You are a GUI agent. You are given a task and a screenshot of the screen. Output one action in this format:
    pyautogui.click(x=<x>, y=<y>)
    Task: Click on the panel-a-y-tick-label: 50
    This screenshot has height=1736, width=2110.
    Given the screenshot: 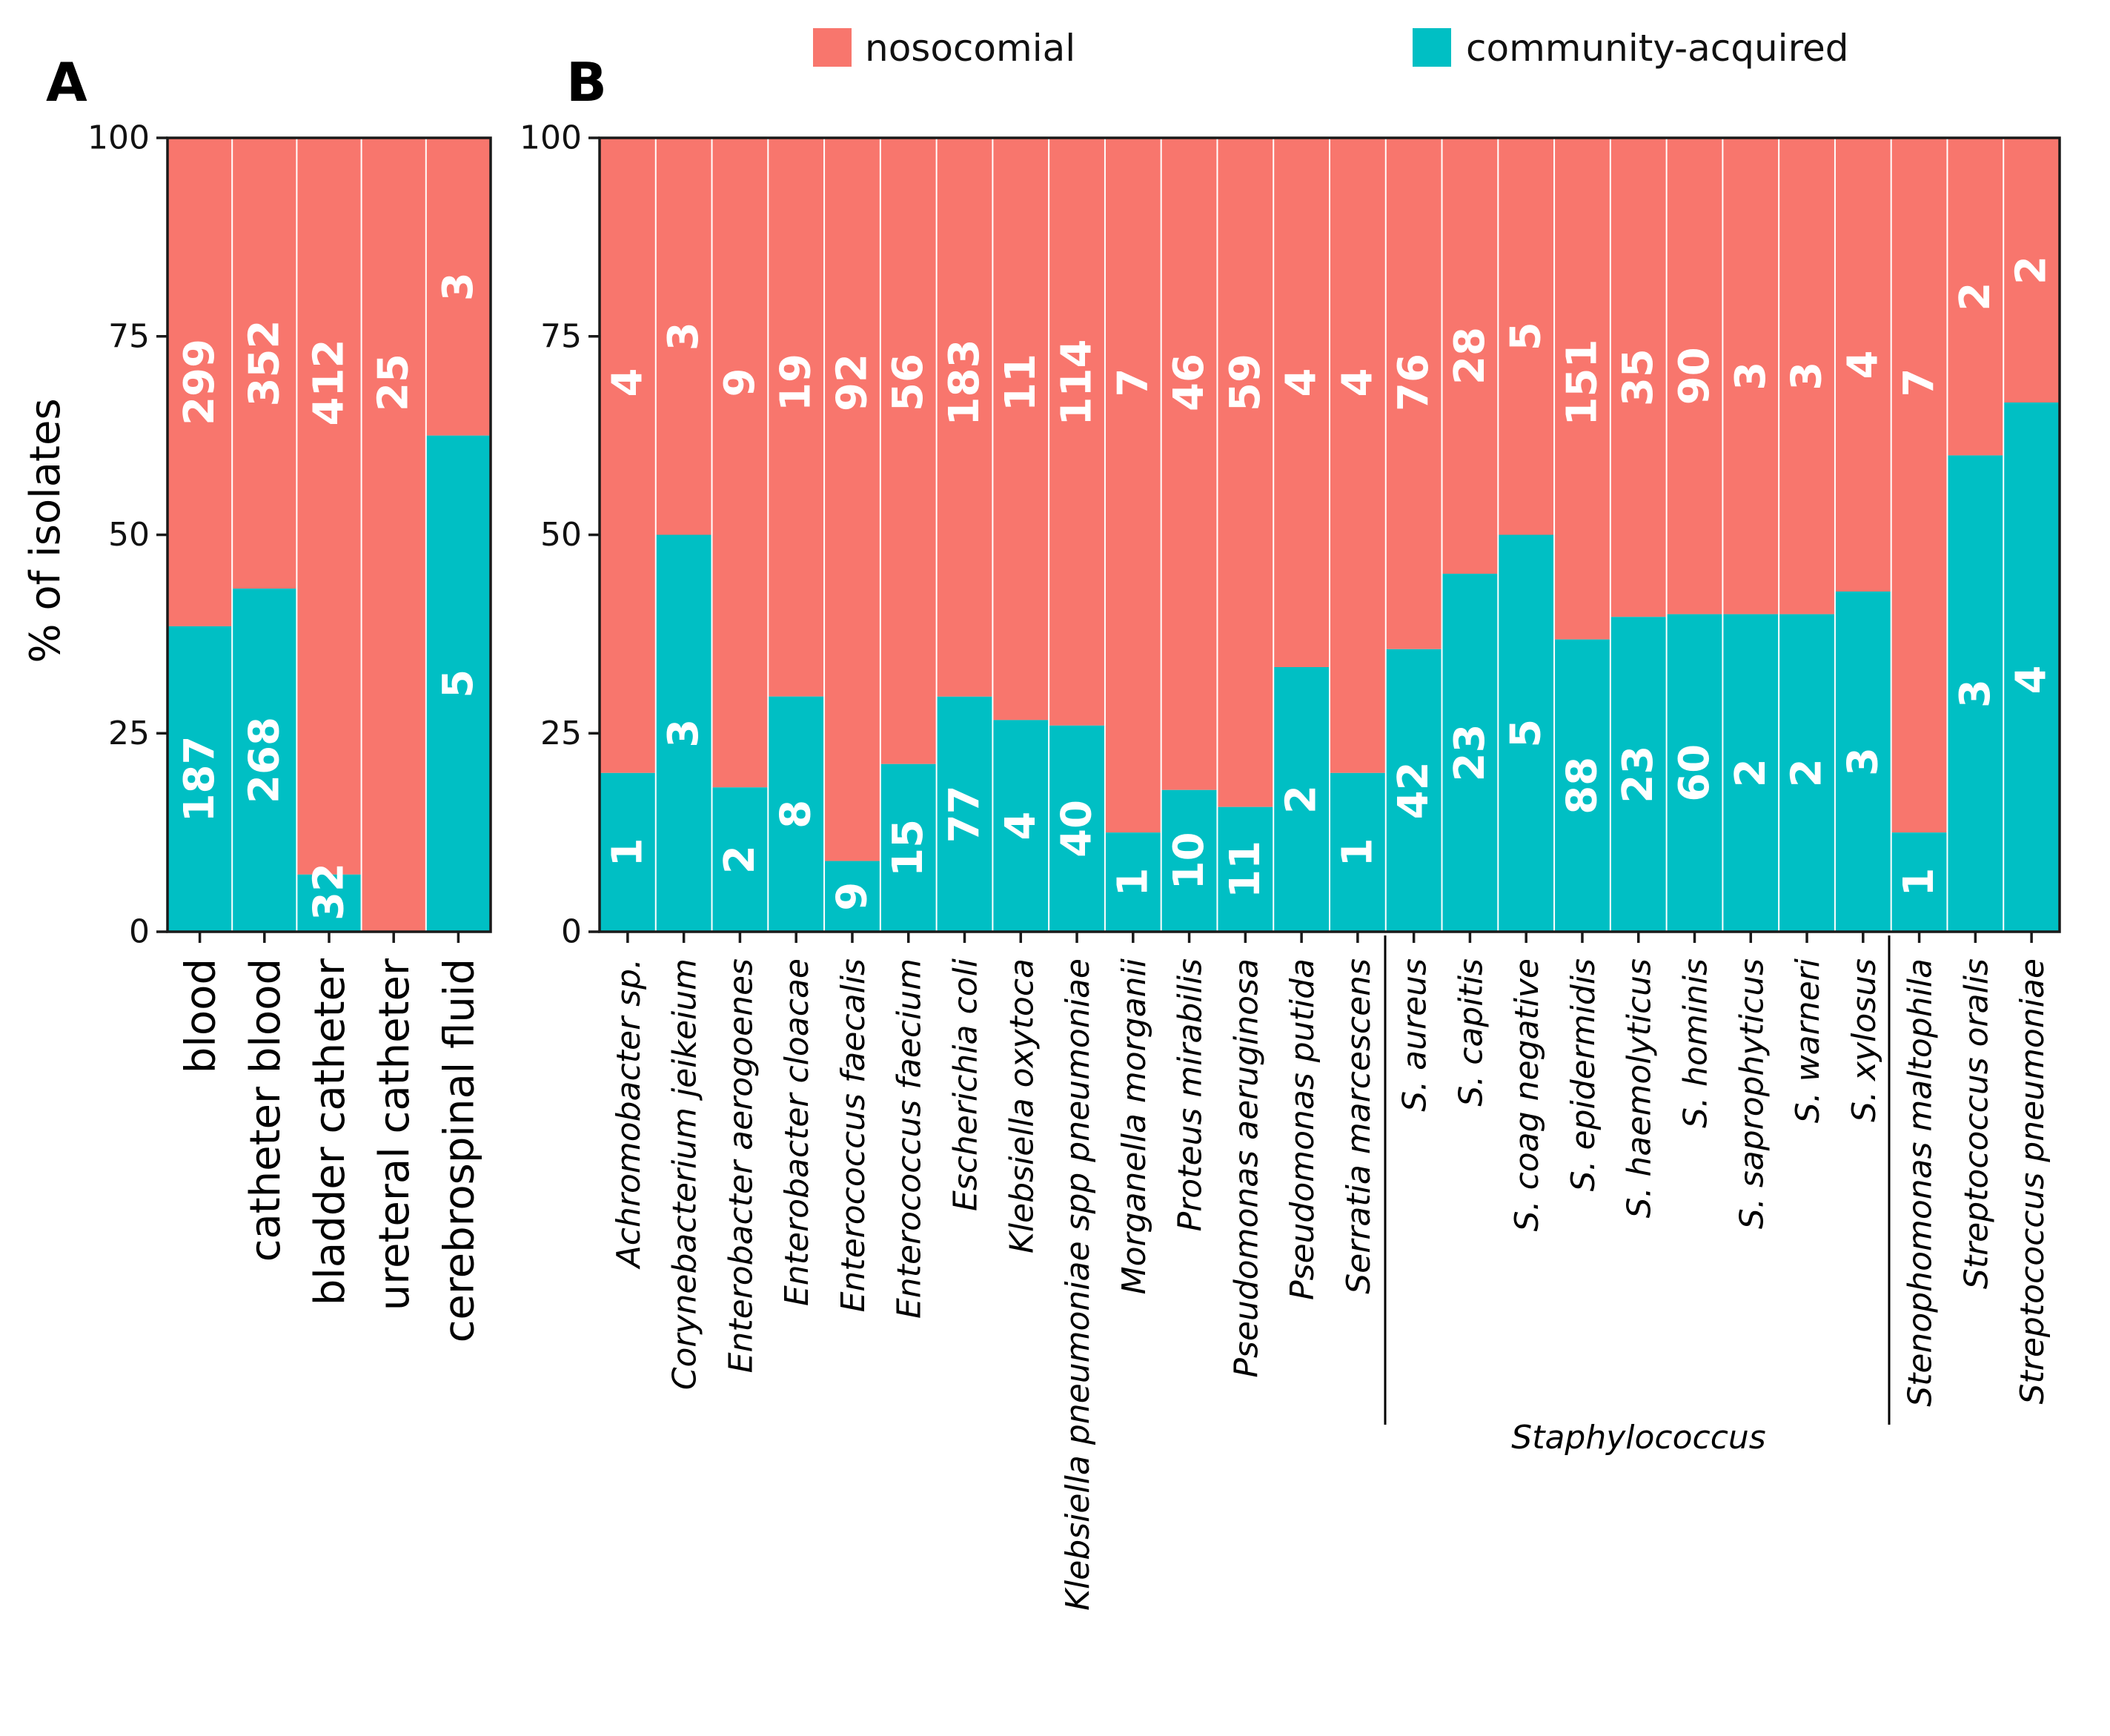 What is the action you would take?
    pyautogui.click(x=129, y=535)
    